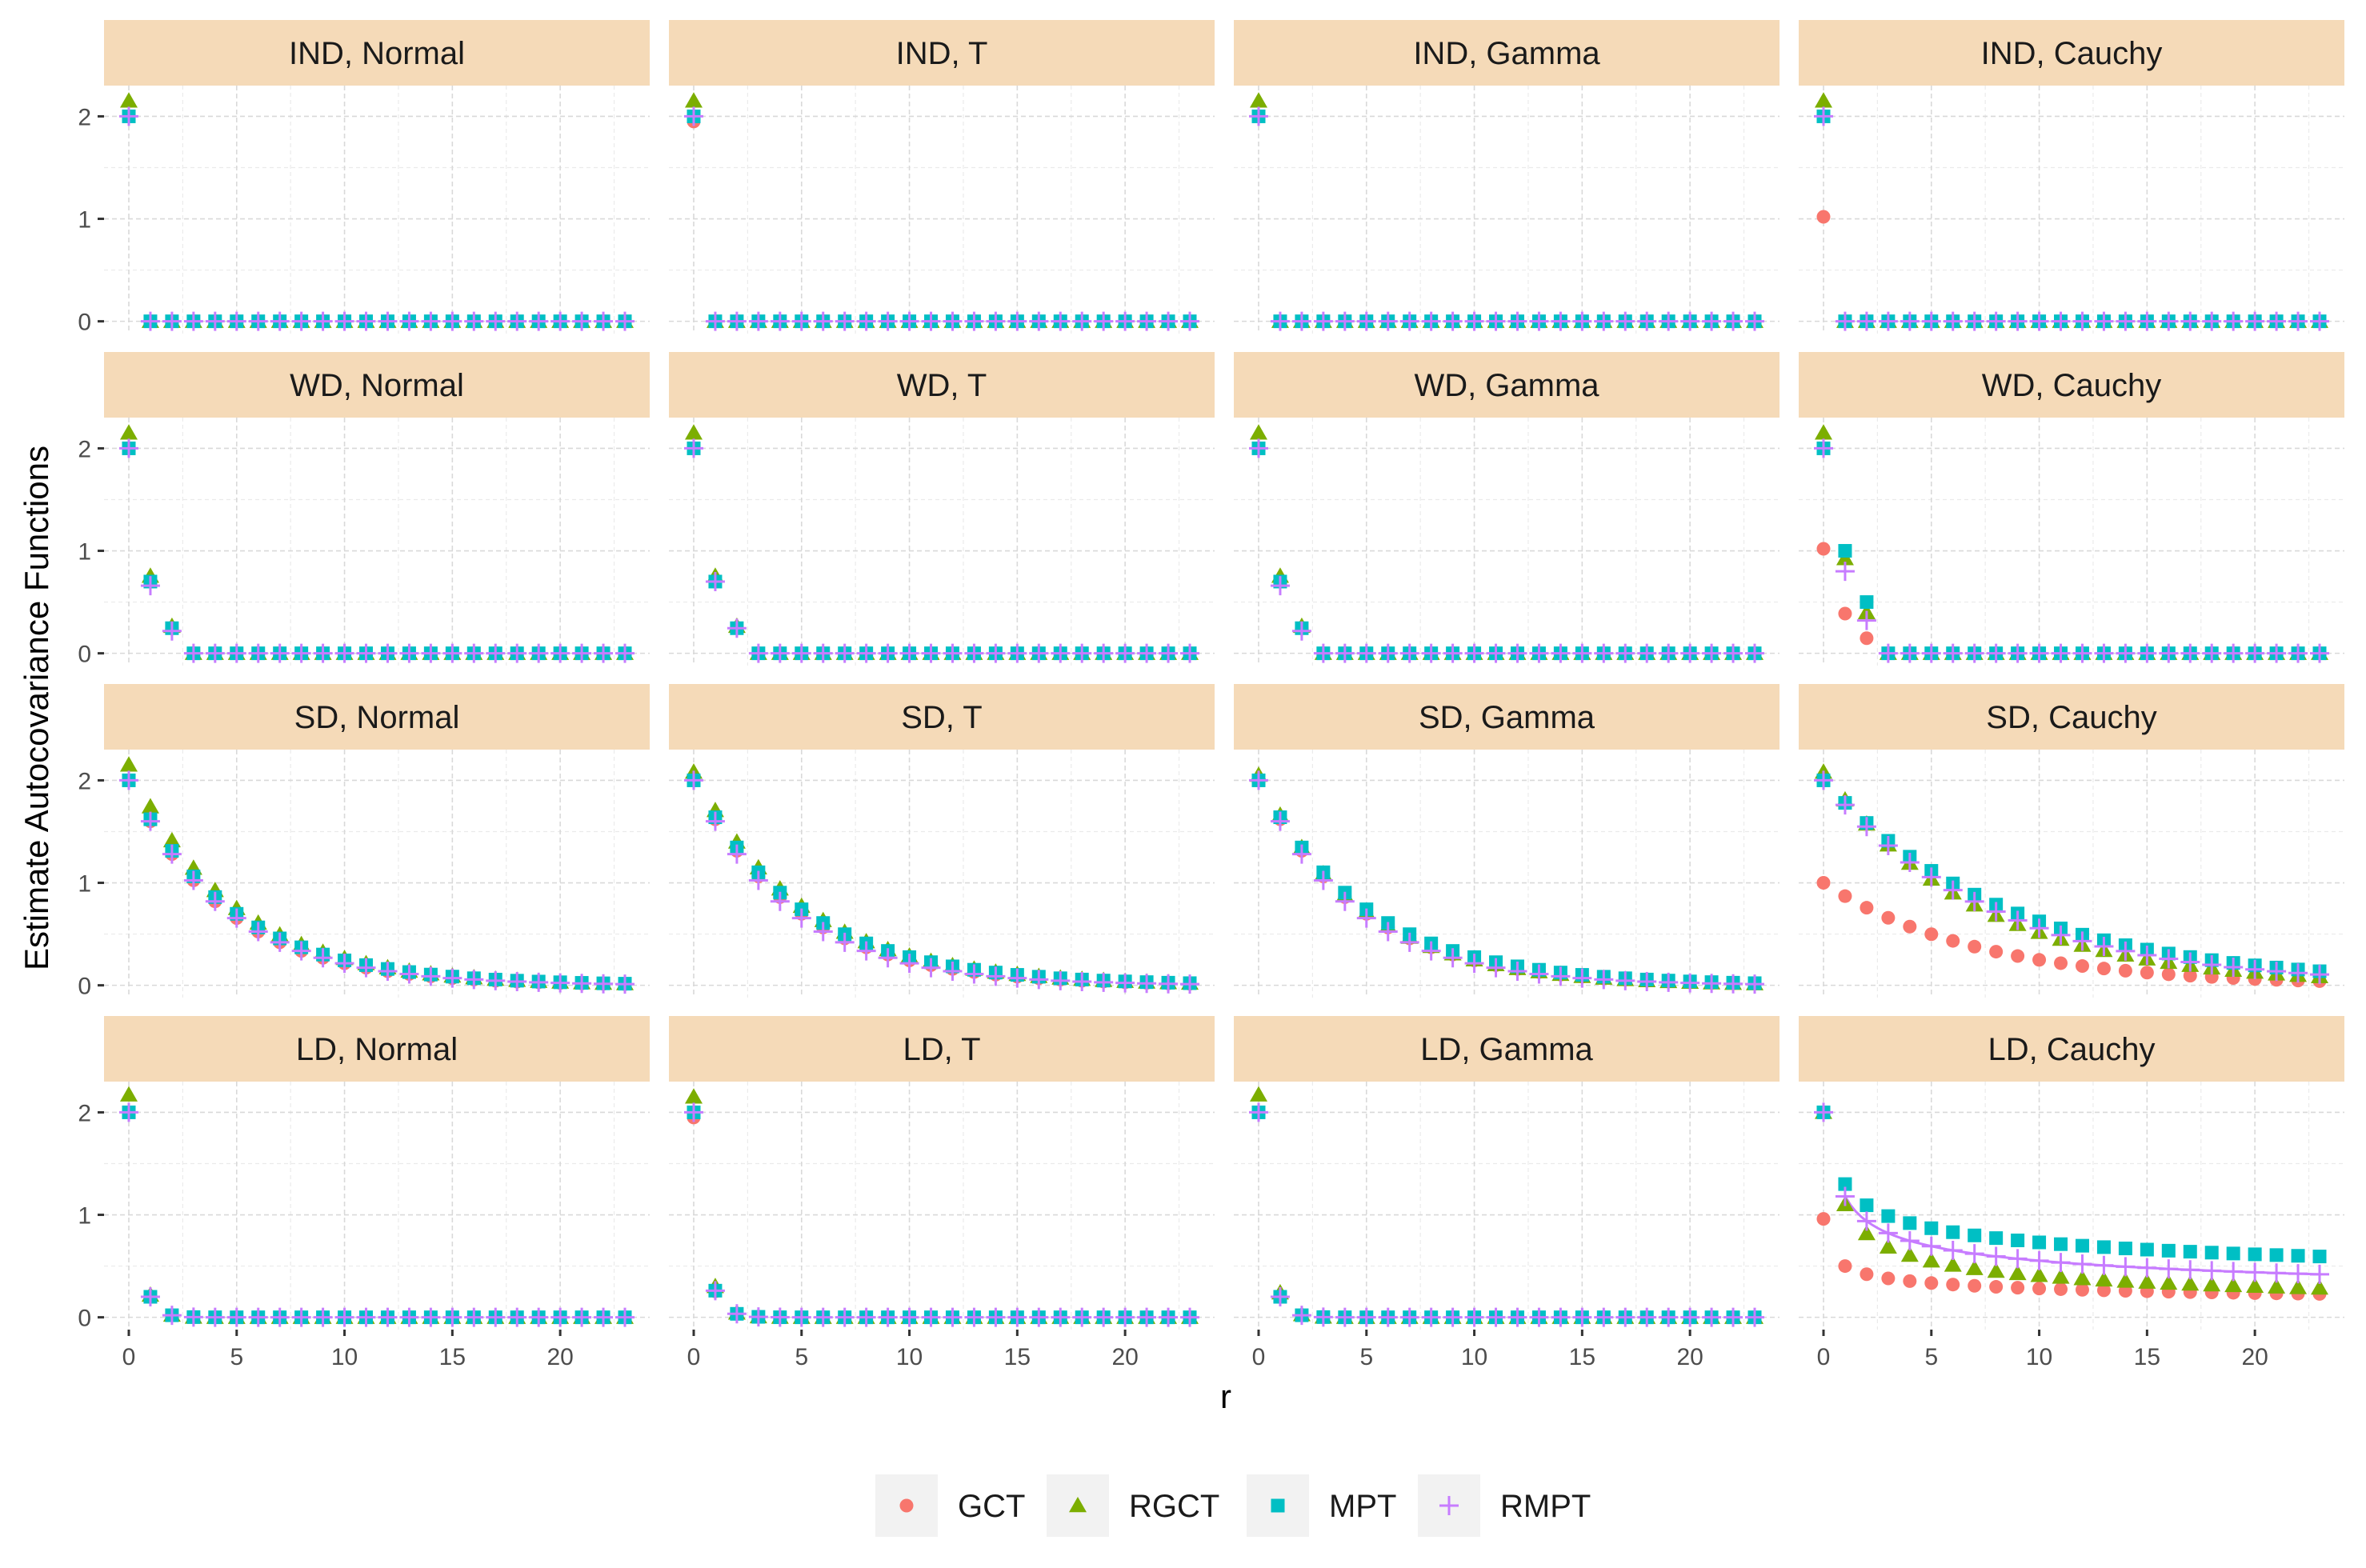  What do you see at coordinates (2072, 841) in the screenshot?
I see `facet-panel: SD, Cauchy` at bounding box center [2072, 841].